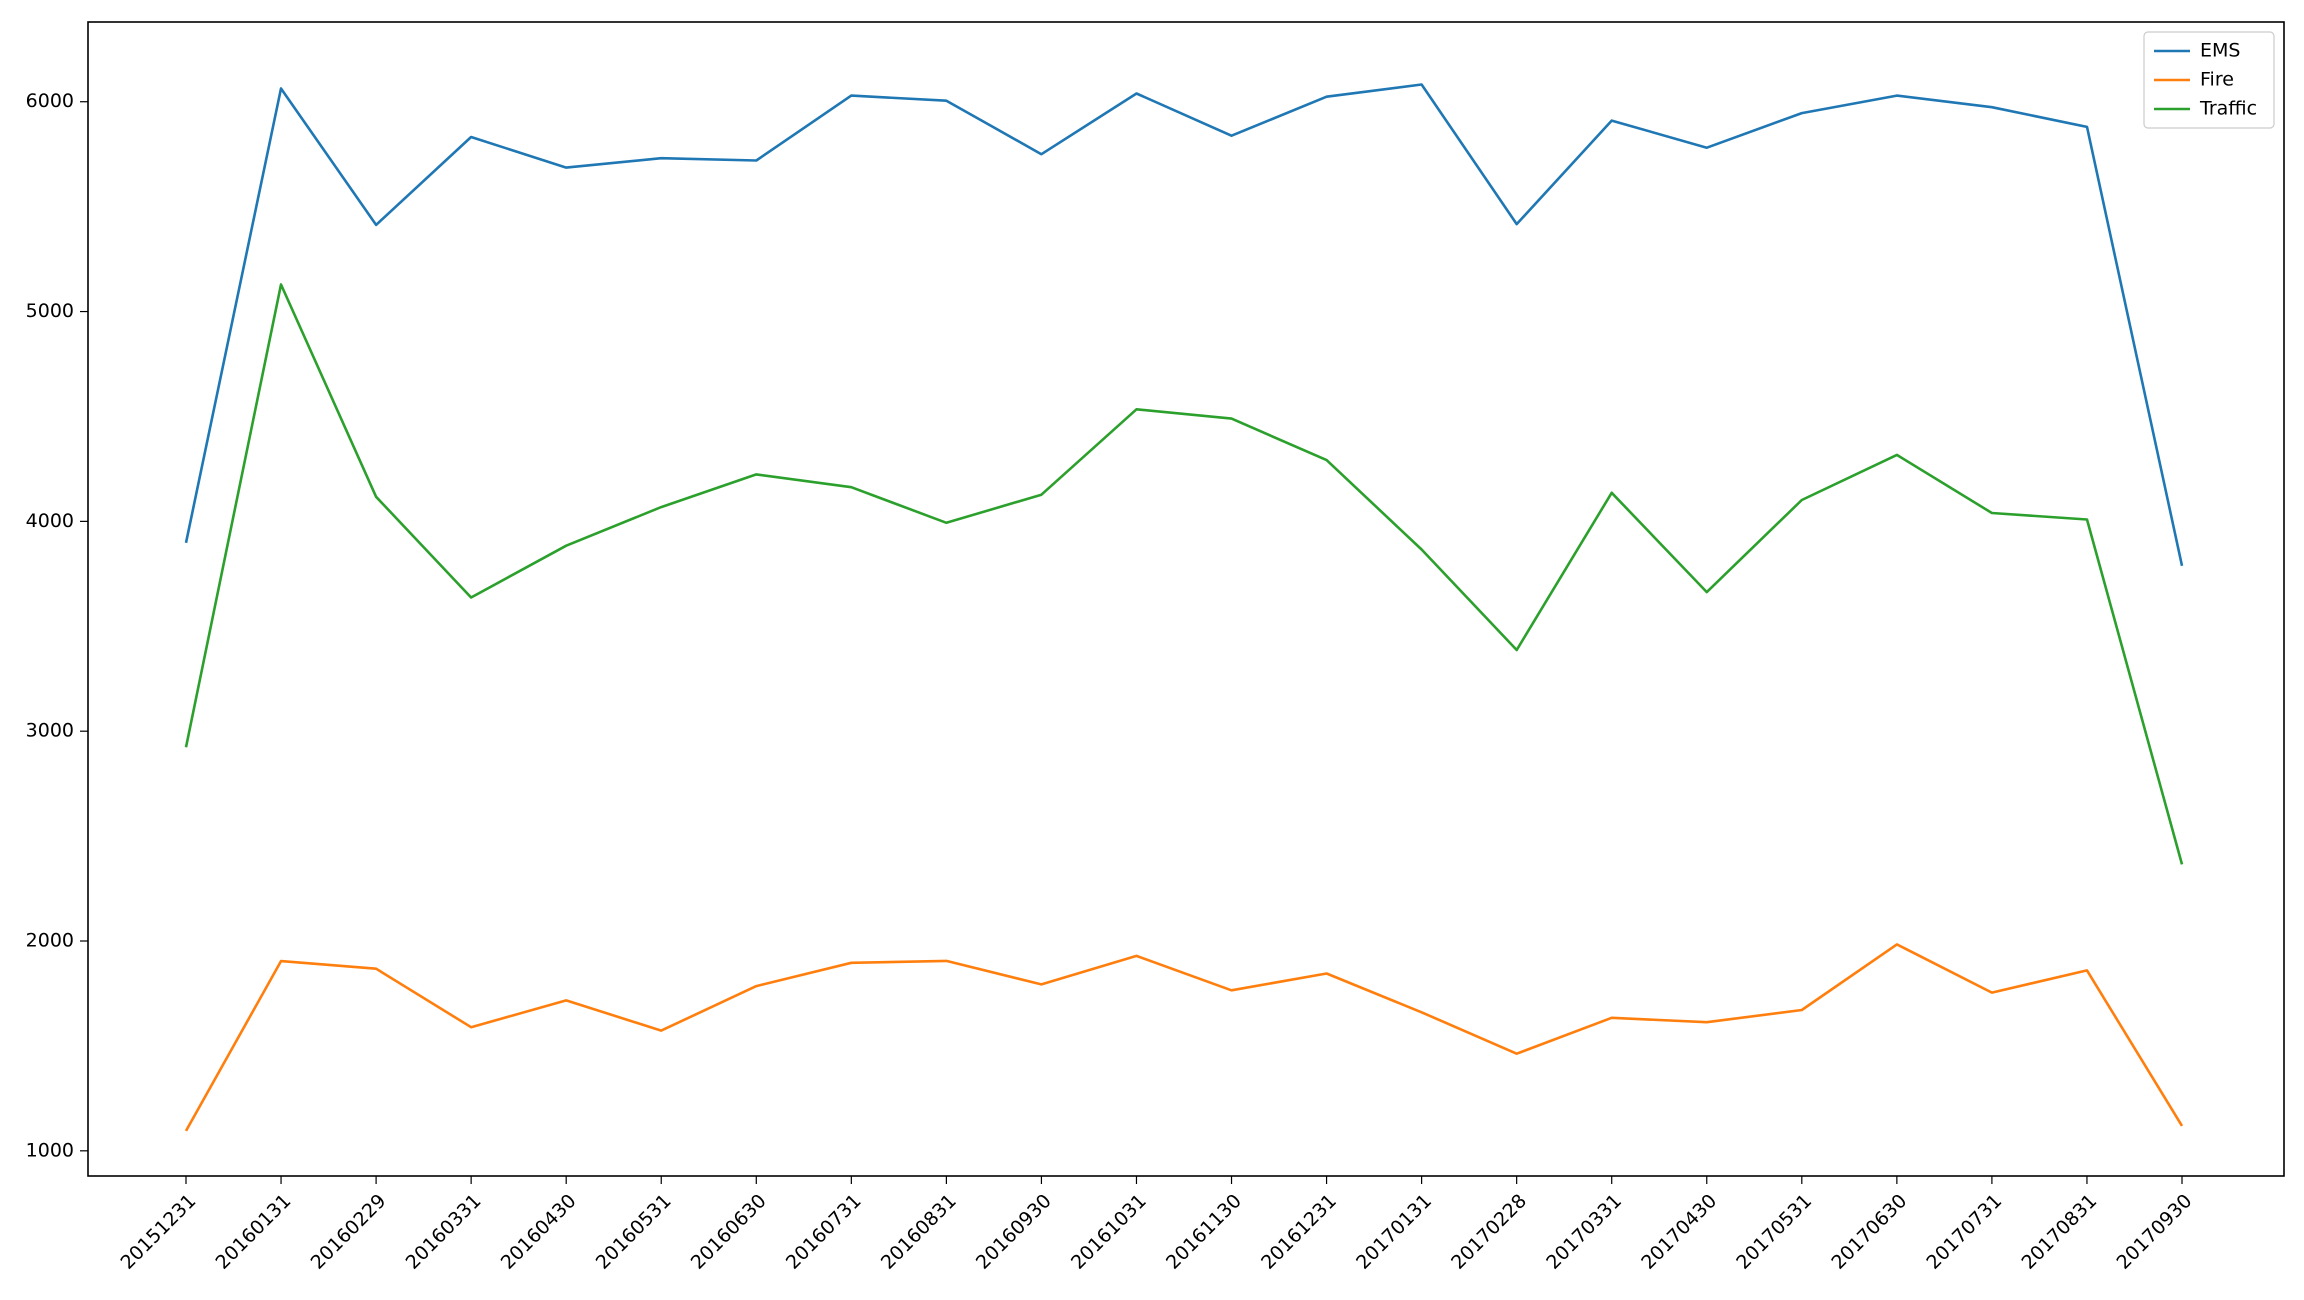 The height and width of the screenshot is (1300, 2304). I want to click on x-tick-label: 20160531, so click(634, 1232).